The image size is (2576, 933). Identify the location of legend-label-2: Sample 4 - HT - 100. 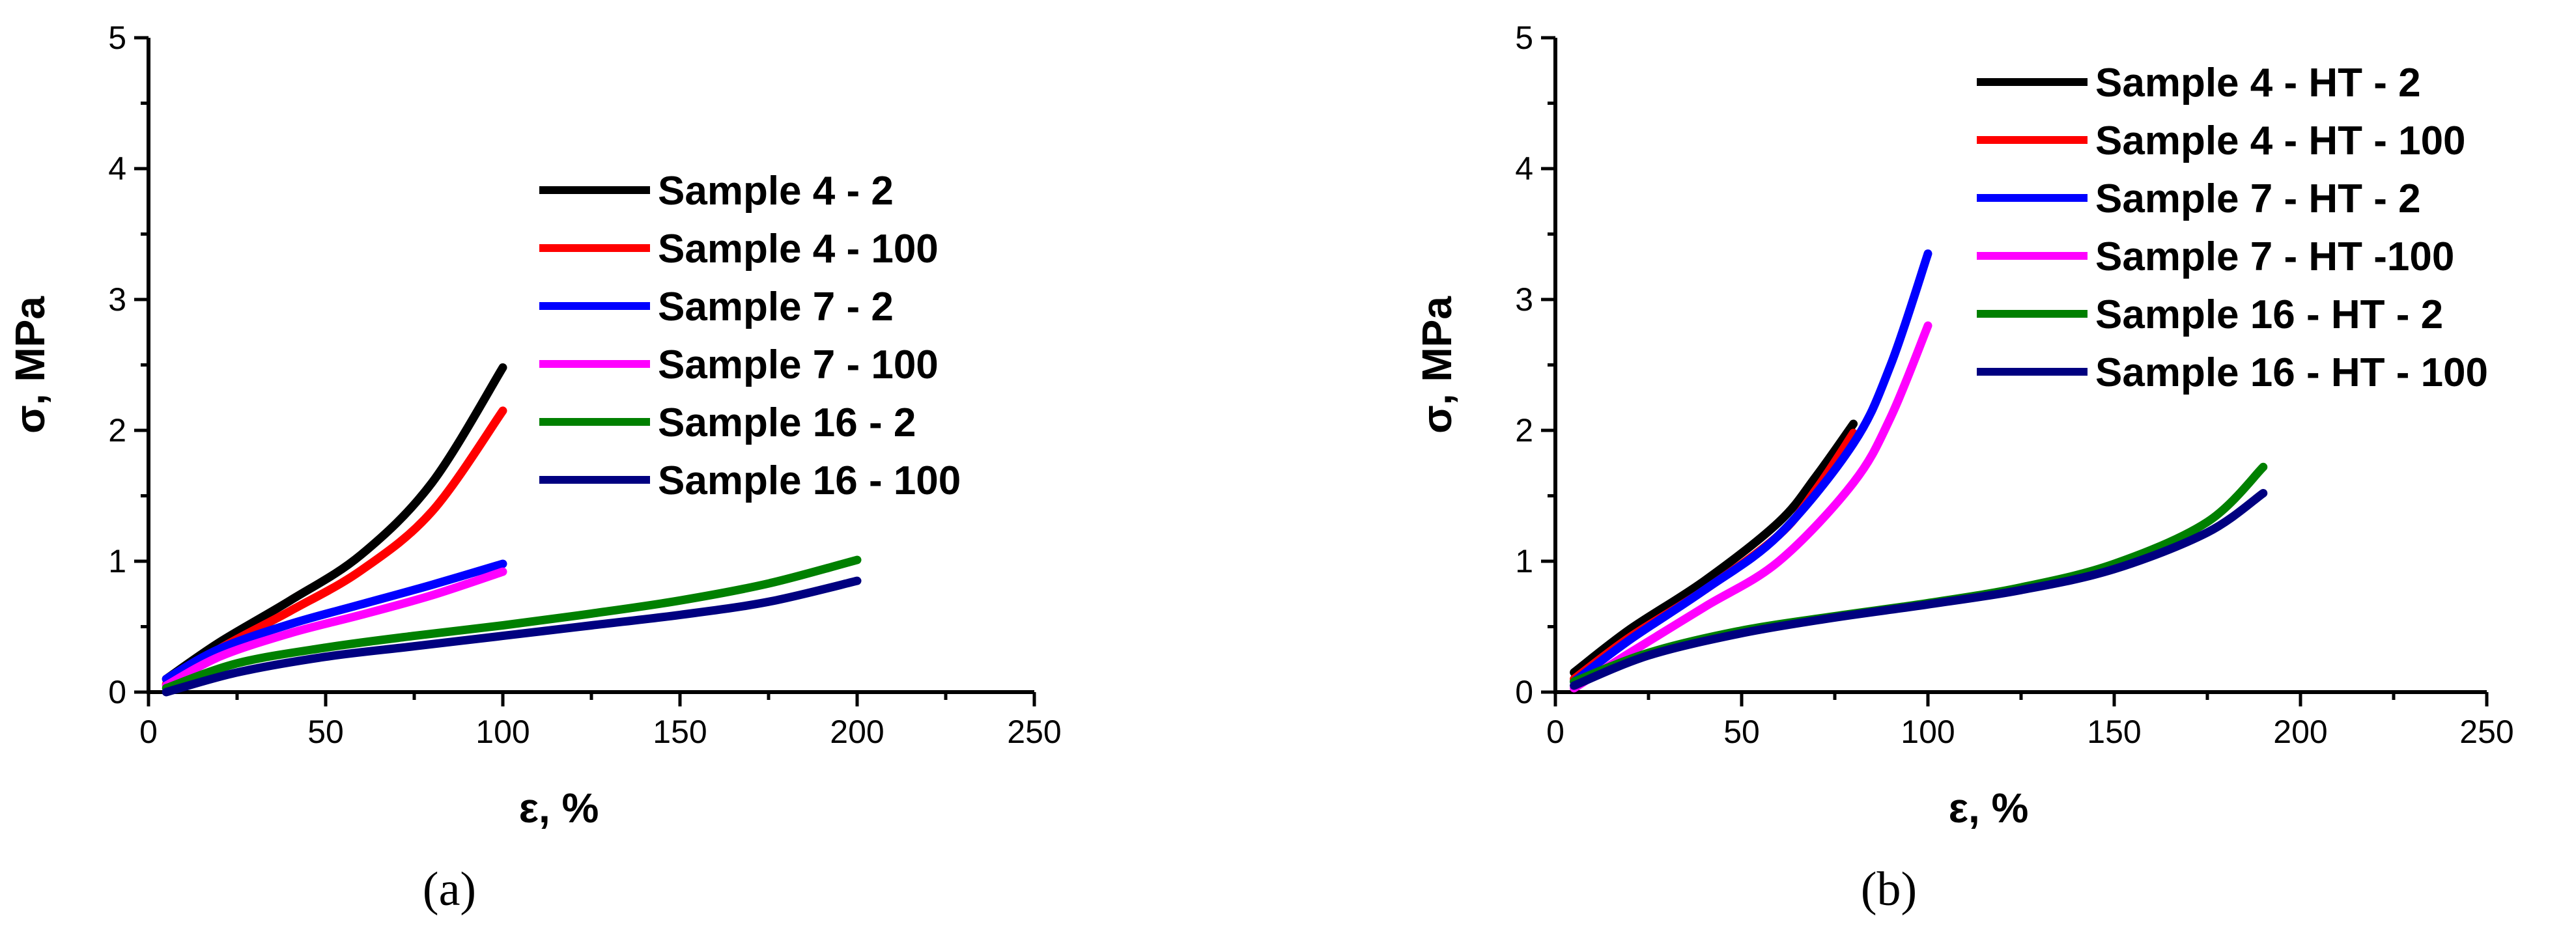
(2280, 140).